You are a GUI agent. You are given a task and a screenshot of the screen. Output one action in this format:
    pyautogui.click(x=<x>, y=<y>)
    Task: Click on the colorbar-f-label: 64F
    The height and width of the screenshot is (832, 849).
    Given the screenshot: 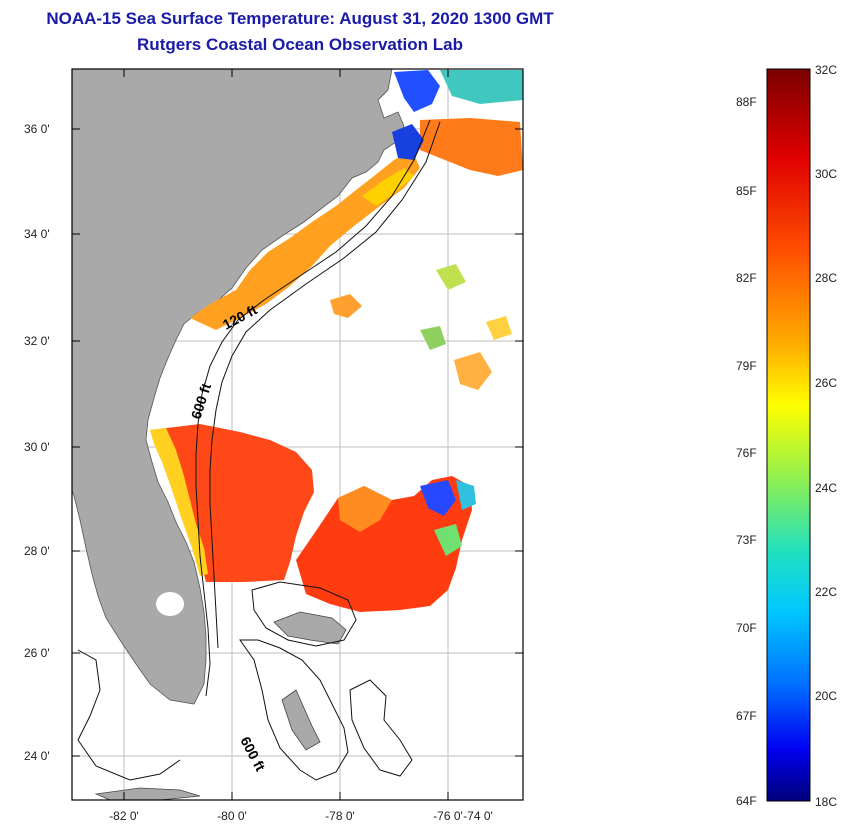 What is the action you would take?
    pyautogui.click(x=746, y=801)
    